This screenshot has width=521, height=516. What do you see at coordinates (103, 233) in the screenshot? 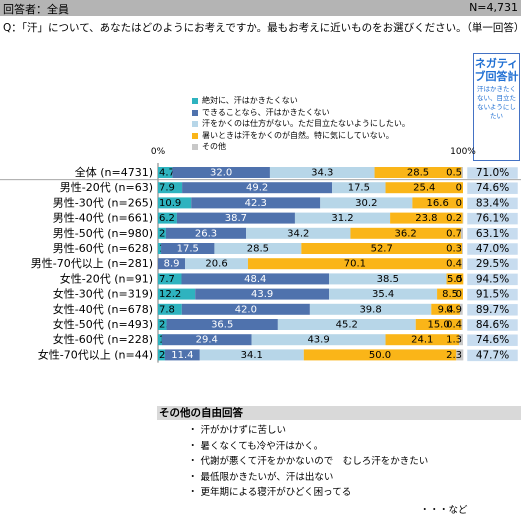
I see `category-label: 男性-50代 (n=980)` at bounding box center [103, 233].